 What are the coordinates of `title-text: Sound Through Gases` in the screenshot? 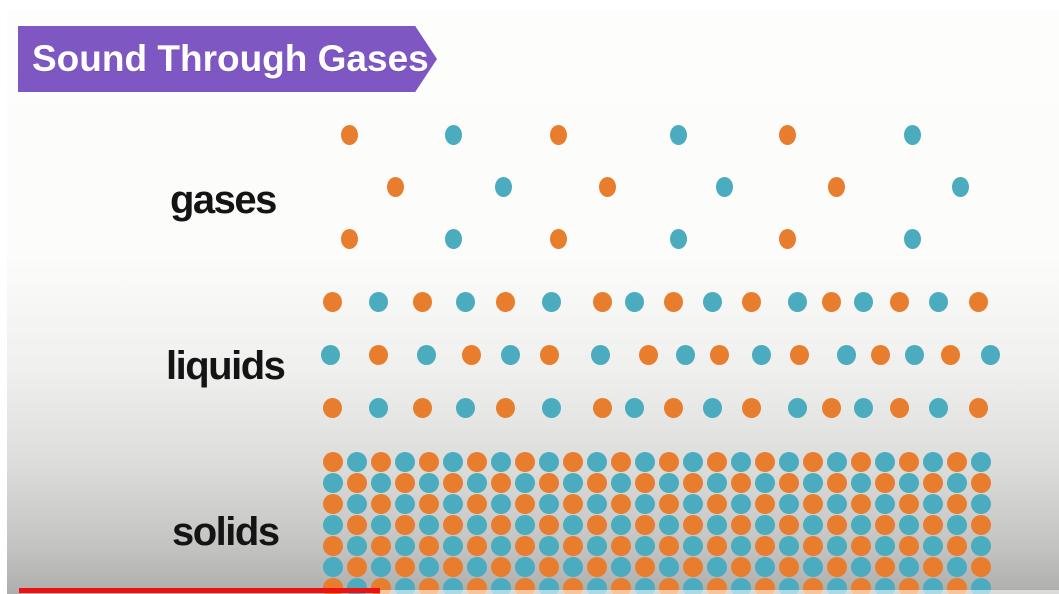 It's located at (230, 58).